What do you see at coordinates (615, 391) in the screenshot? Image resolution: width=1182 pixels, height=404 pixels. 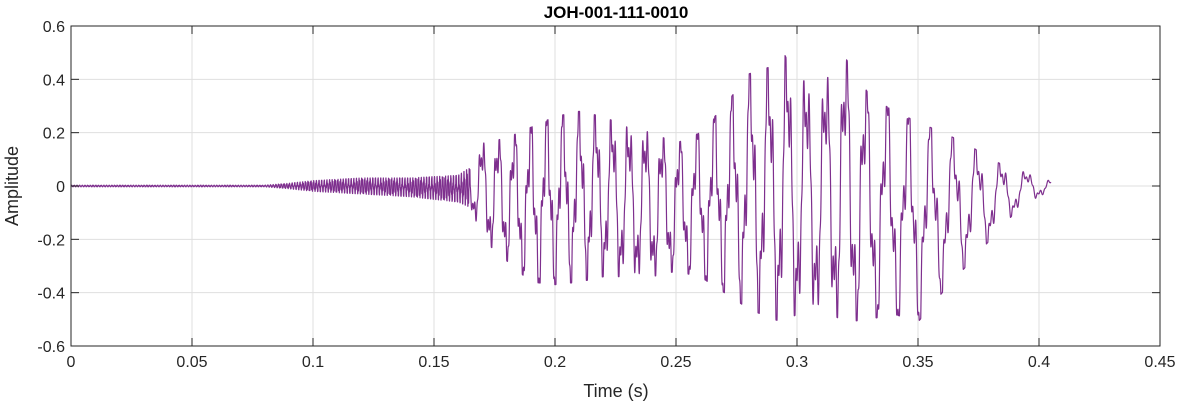 I see `x-axis-label: Time (s)` at bounding box center [615, 391].